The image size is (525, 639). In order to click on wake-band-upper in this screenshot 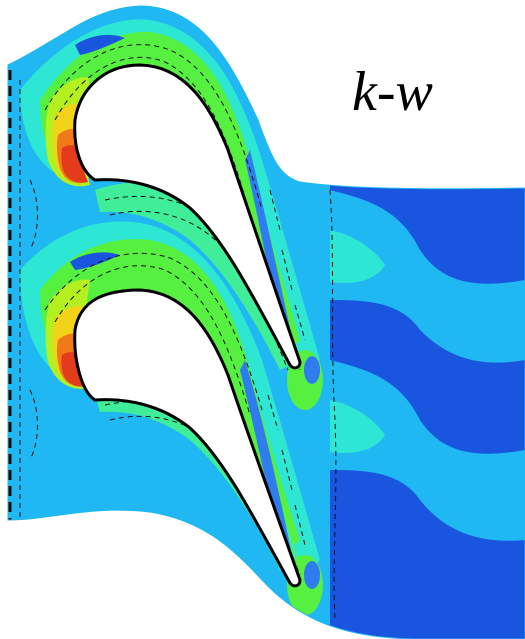, I will do `click(427, 276)`.